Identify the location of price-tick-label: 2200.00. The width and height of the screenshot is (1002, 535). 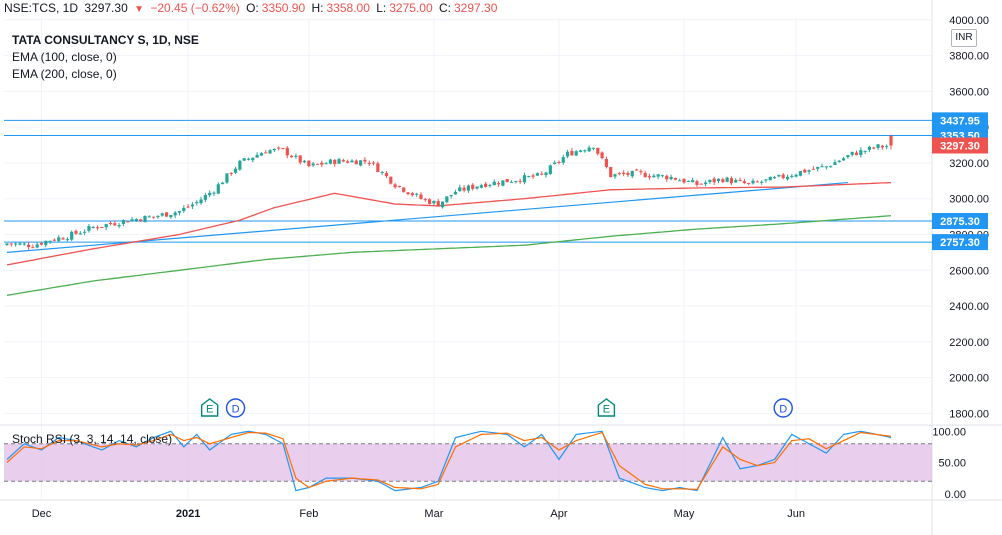
(969, 343).